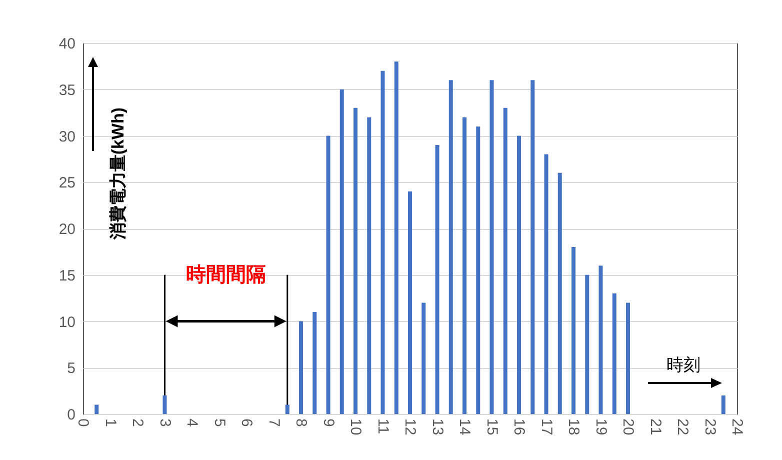  What do you see at coordinates (192, 422) in the screenshot?
I see `x-tick-label: 4` at bounding box center [192, 422].